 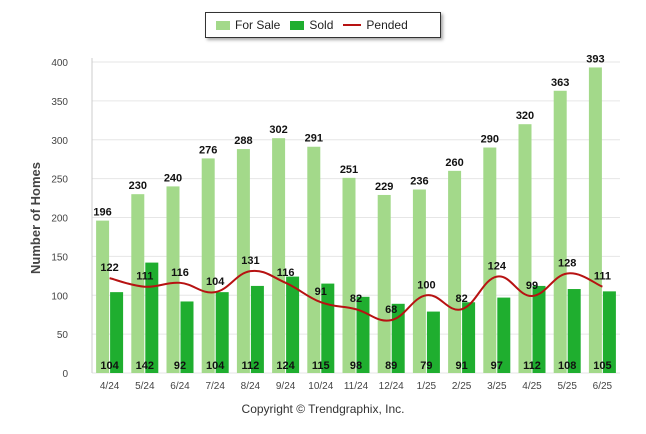 What do you see at coordinates (250, 261) in the screenshot?
I see `pended-value-label: 131` at bounding box center [250, 261].